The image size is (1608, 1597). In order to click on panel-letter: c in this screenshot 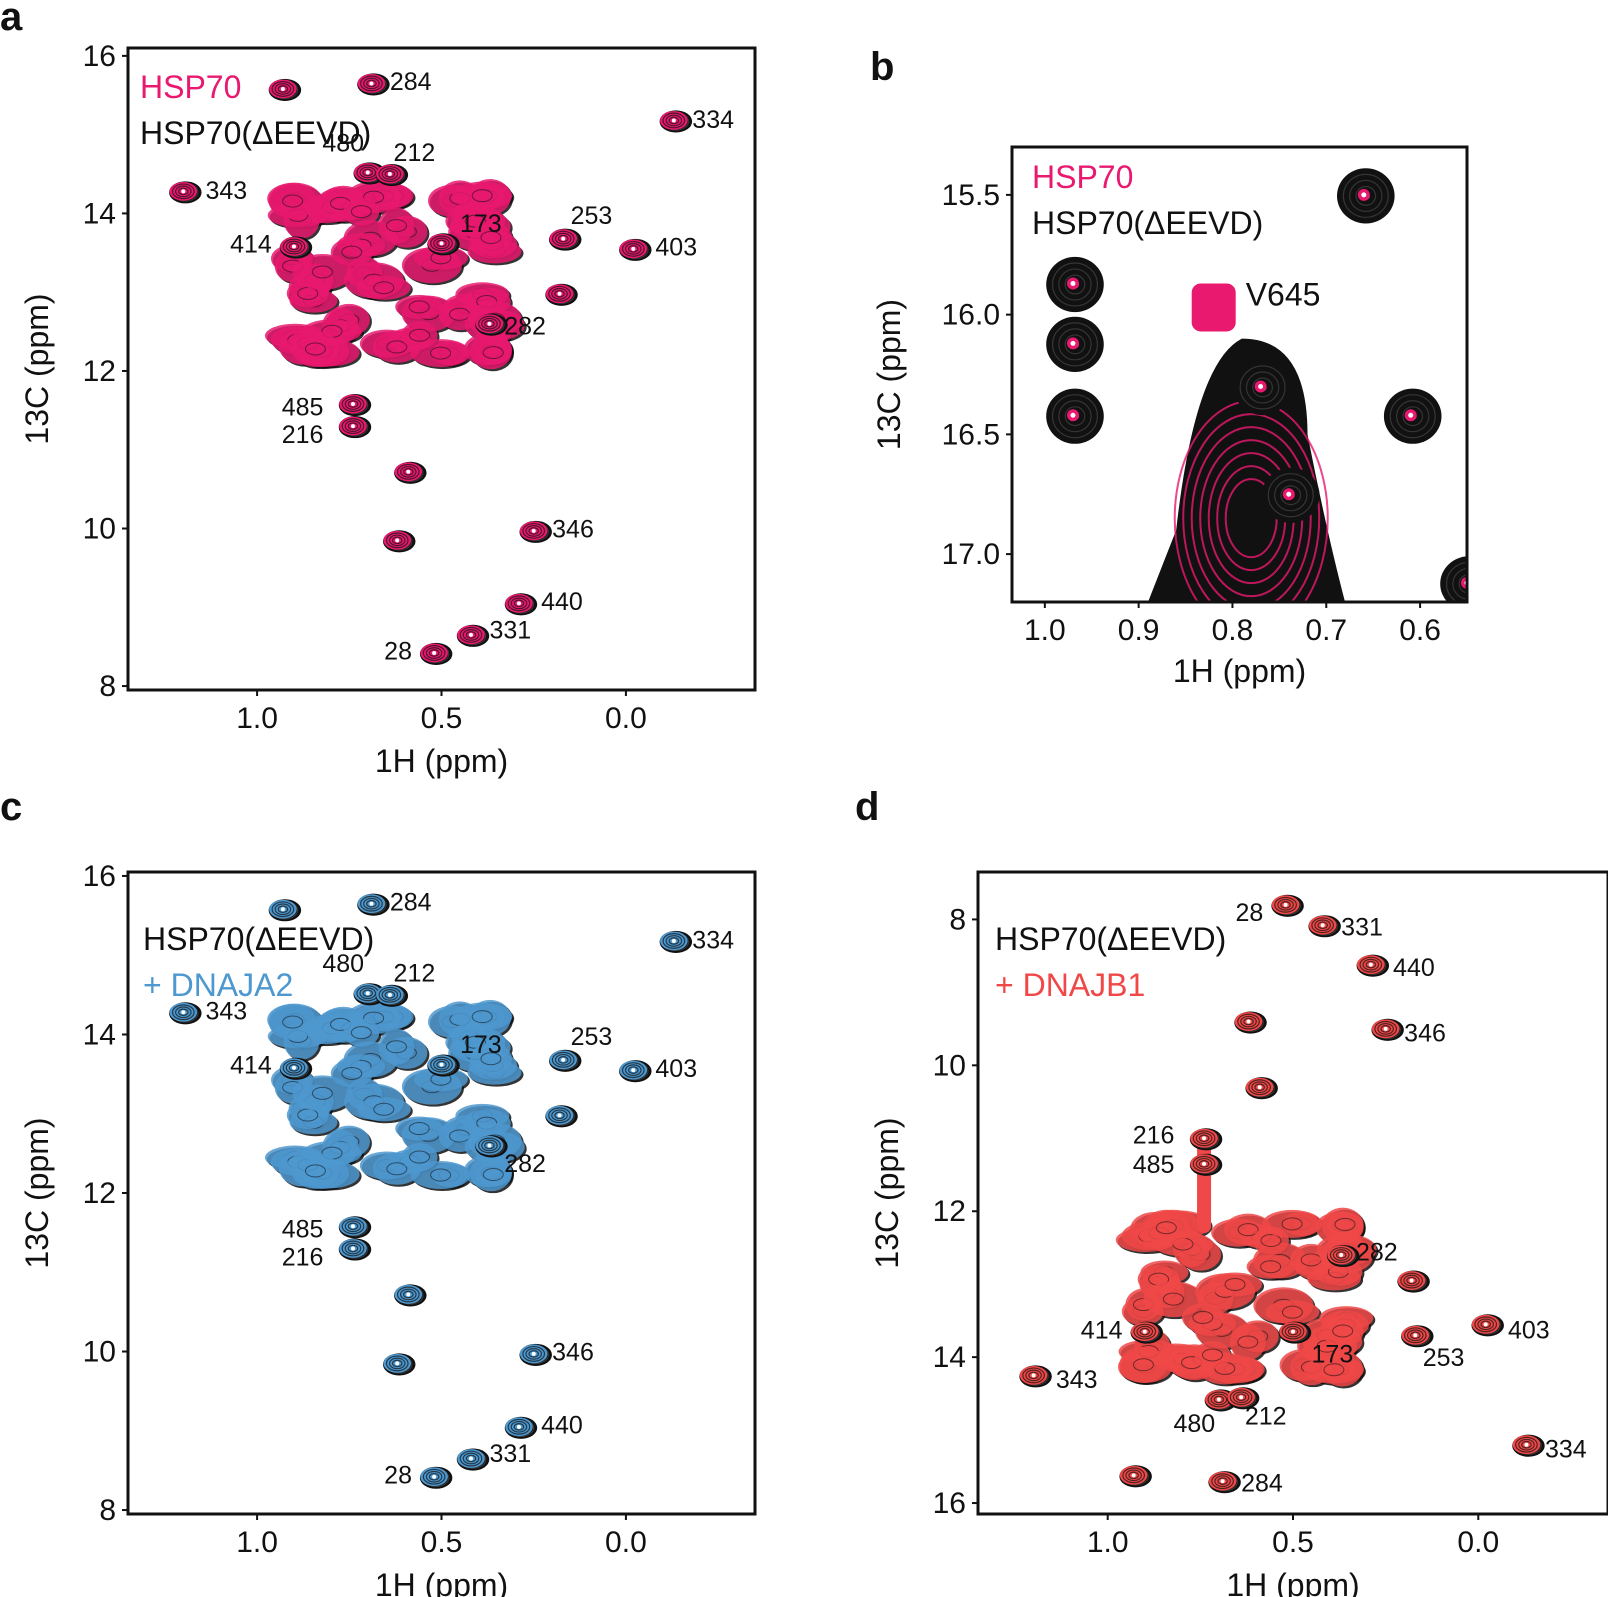, I will do `click(11, 807)`.